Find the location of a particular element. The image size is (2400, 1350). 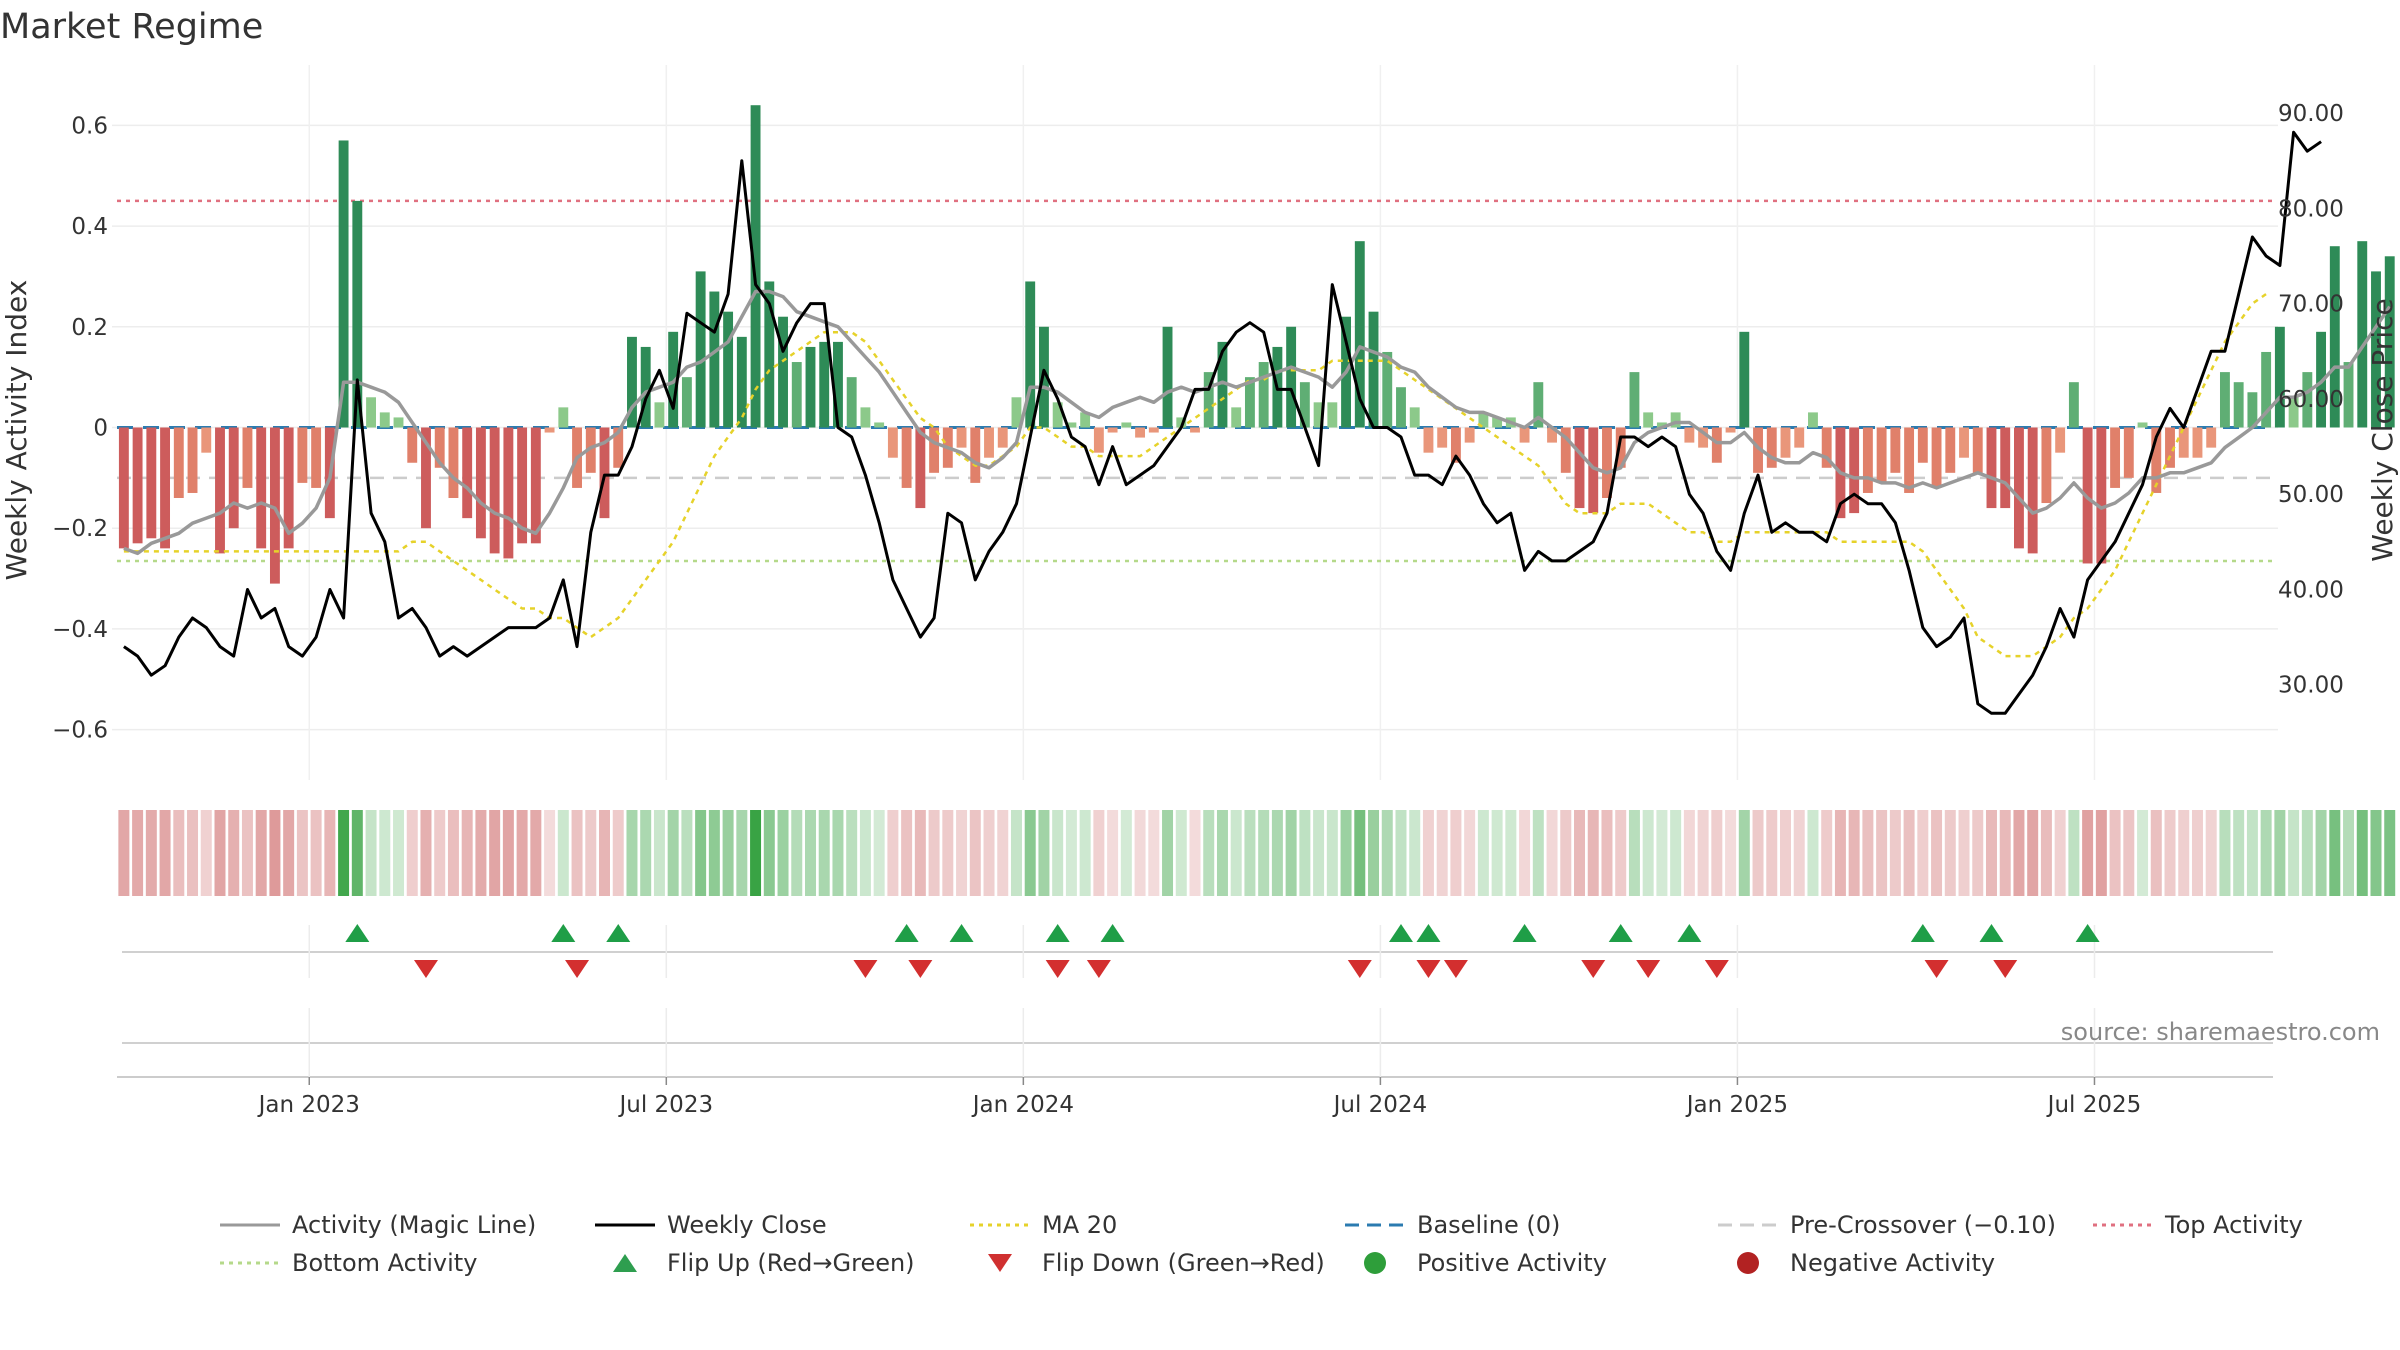

chart-title: Market Regime is located at coordinates (131, 27).